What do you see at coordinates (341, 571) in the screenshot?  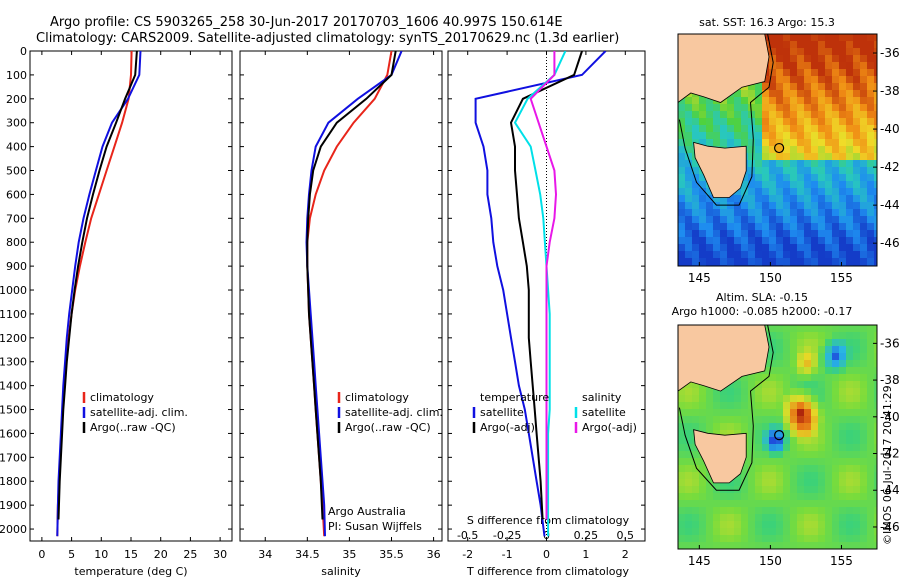 I see `salinity-xlabel: salinity` at bounding box center [341, 571].